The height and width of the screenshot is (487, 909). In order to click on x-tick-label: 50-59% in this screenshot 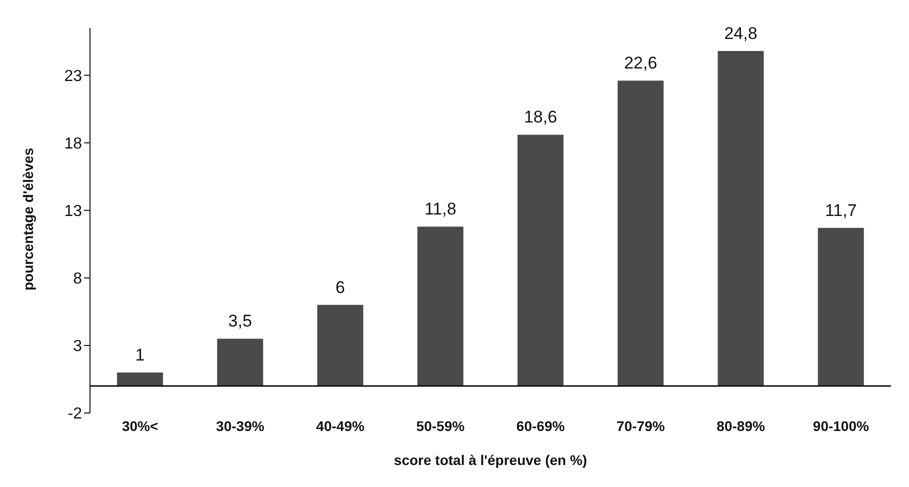, I will do `click(441, 426)`.